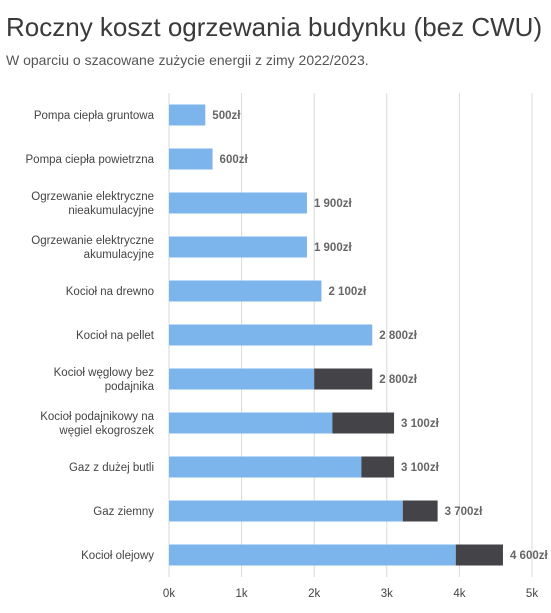 The height and width of the screenshot is (613, 551). I want to click on category-label: Gaz z dużej butli, so click(111, 468).